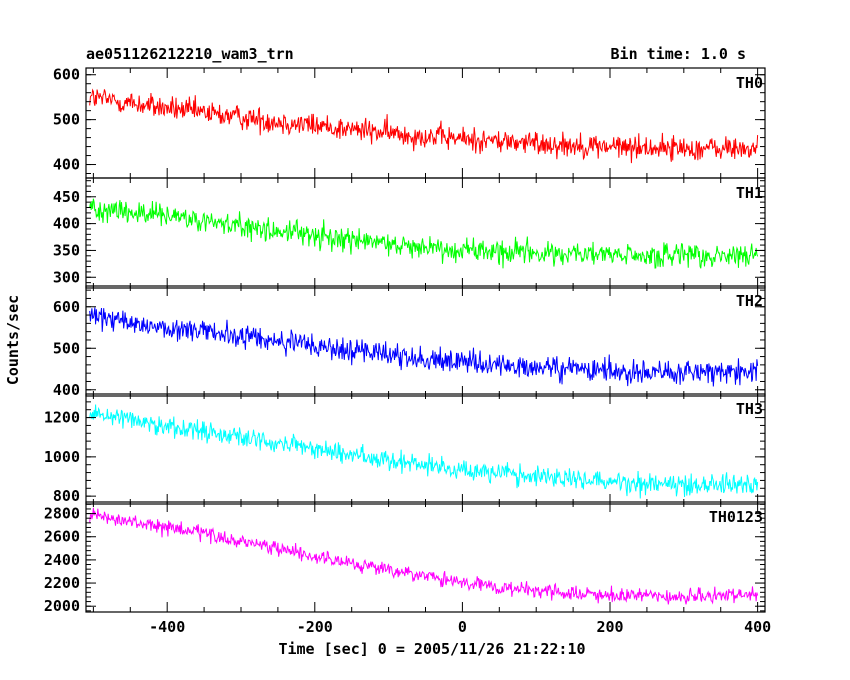  I want to click on panel-label: TH0123, so click(736, 517).